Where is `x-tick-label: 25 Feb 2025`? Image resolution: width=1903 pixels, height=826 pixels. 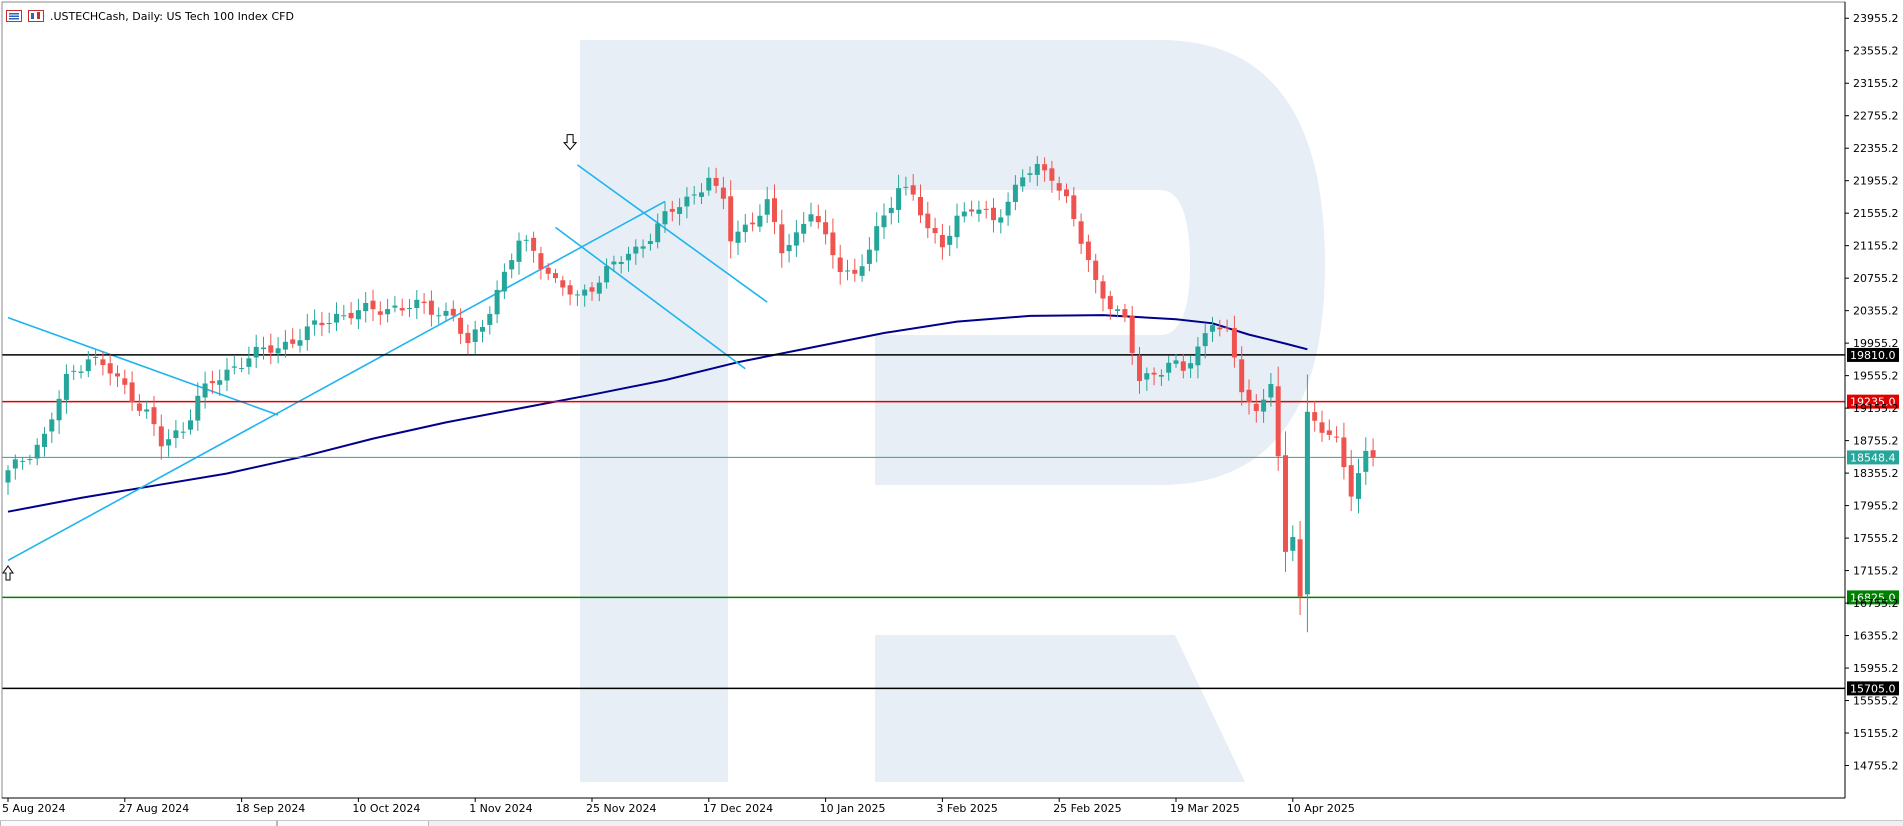
x-tick-label: 25 Feb 2025 is located at coordinates (1087, 808).